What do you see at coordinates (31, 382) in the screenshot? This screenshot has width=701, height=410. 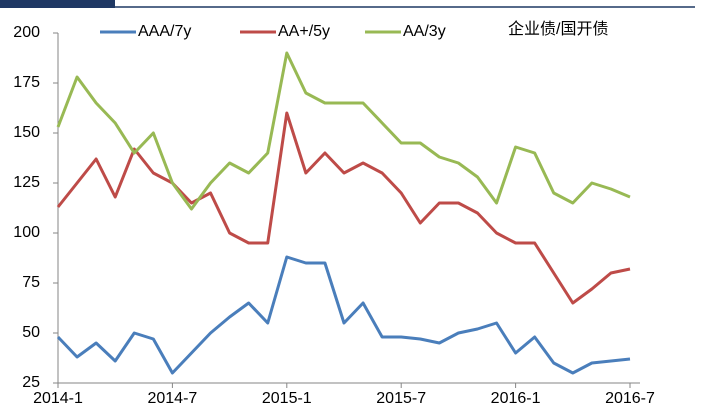 I see `y-tick-label: 25` at bounding box center [31, 382].